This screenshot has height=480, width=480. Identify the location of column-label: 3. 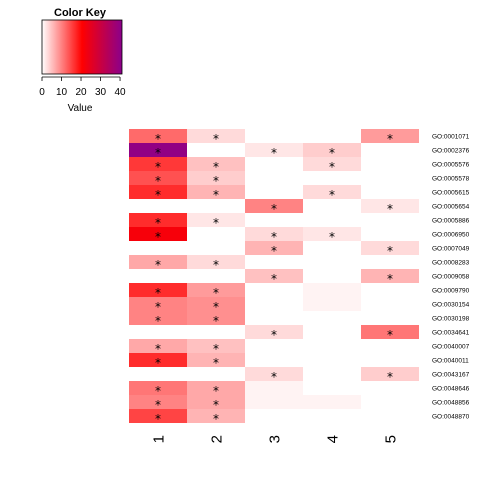
(274, 439).